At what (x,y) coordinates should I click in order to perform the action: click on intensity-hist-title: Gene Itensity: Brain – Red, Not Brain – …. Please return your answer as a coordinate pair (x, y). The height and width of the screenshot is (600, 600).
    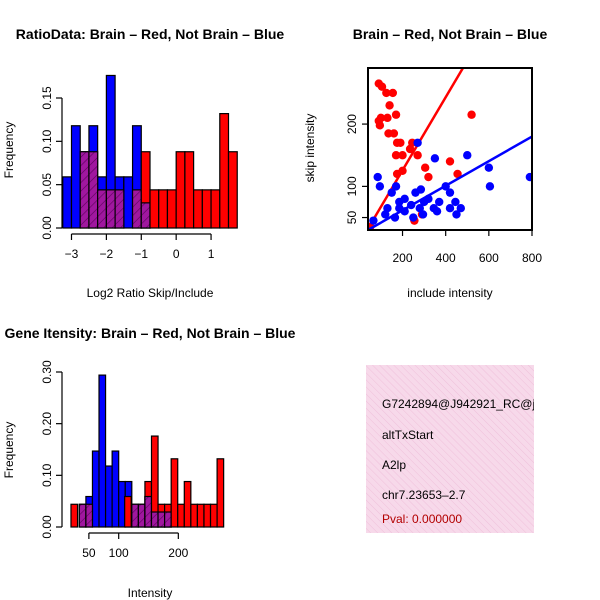
    Looking at the image, I should click on (150, 333).